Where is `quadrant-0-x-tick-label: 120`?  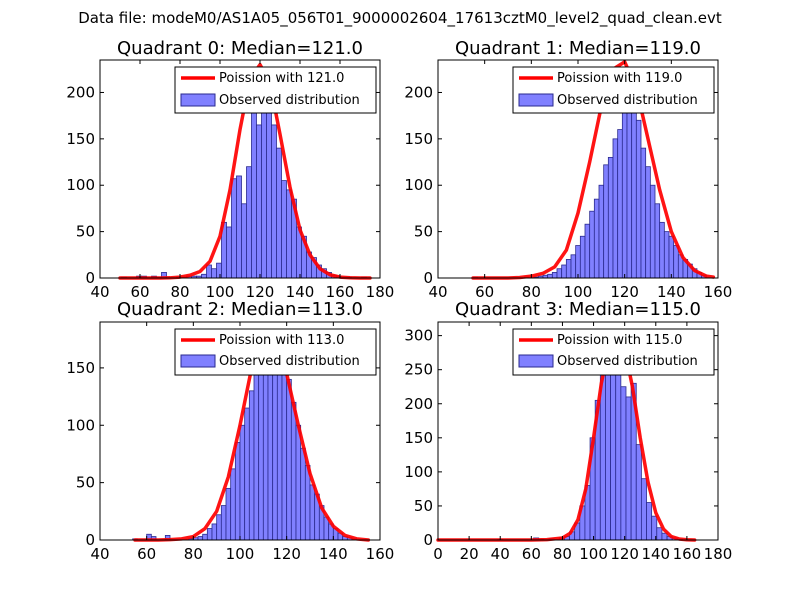
quadrant-0-x-tick-label: 120 is located at coordinates (260, 292).